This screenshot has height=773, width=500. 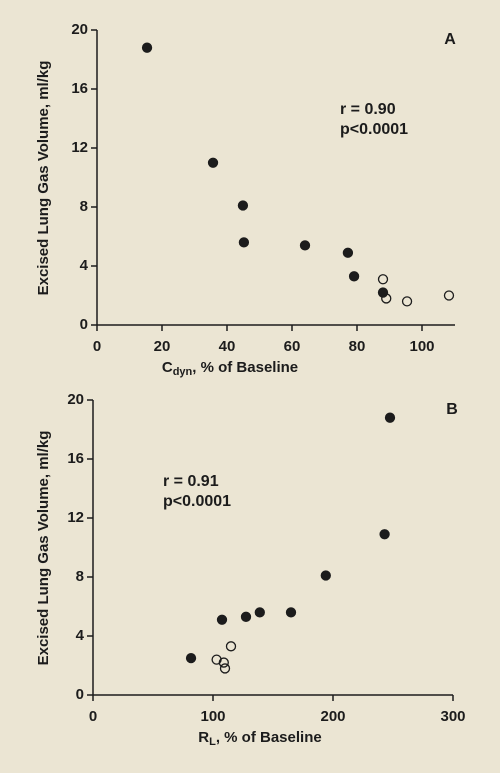 I want to click on x-label-main: R, so click(x=203, y=737).